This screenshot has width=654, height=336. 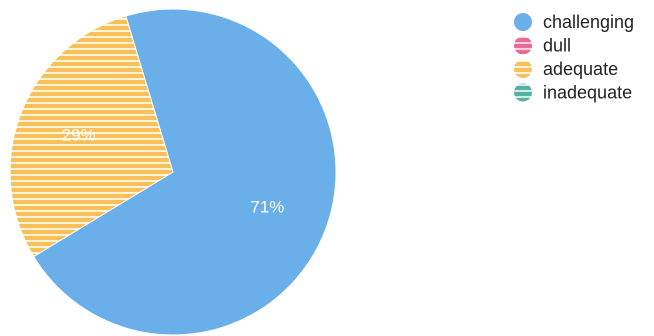 I want to click on legend-label-adequate: adequate, so click(x=580, y=69).